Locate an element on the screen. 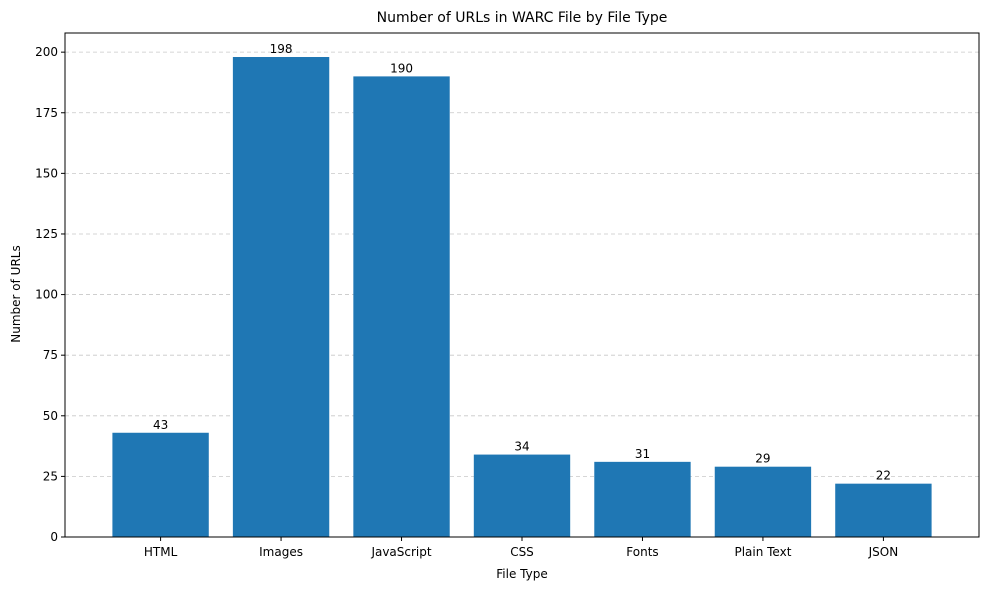  data-label: 43 is located at coordinates (160, 425).